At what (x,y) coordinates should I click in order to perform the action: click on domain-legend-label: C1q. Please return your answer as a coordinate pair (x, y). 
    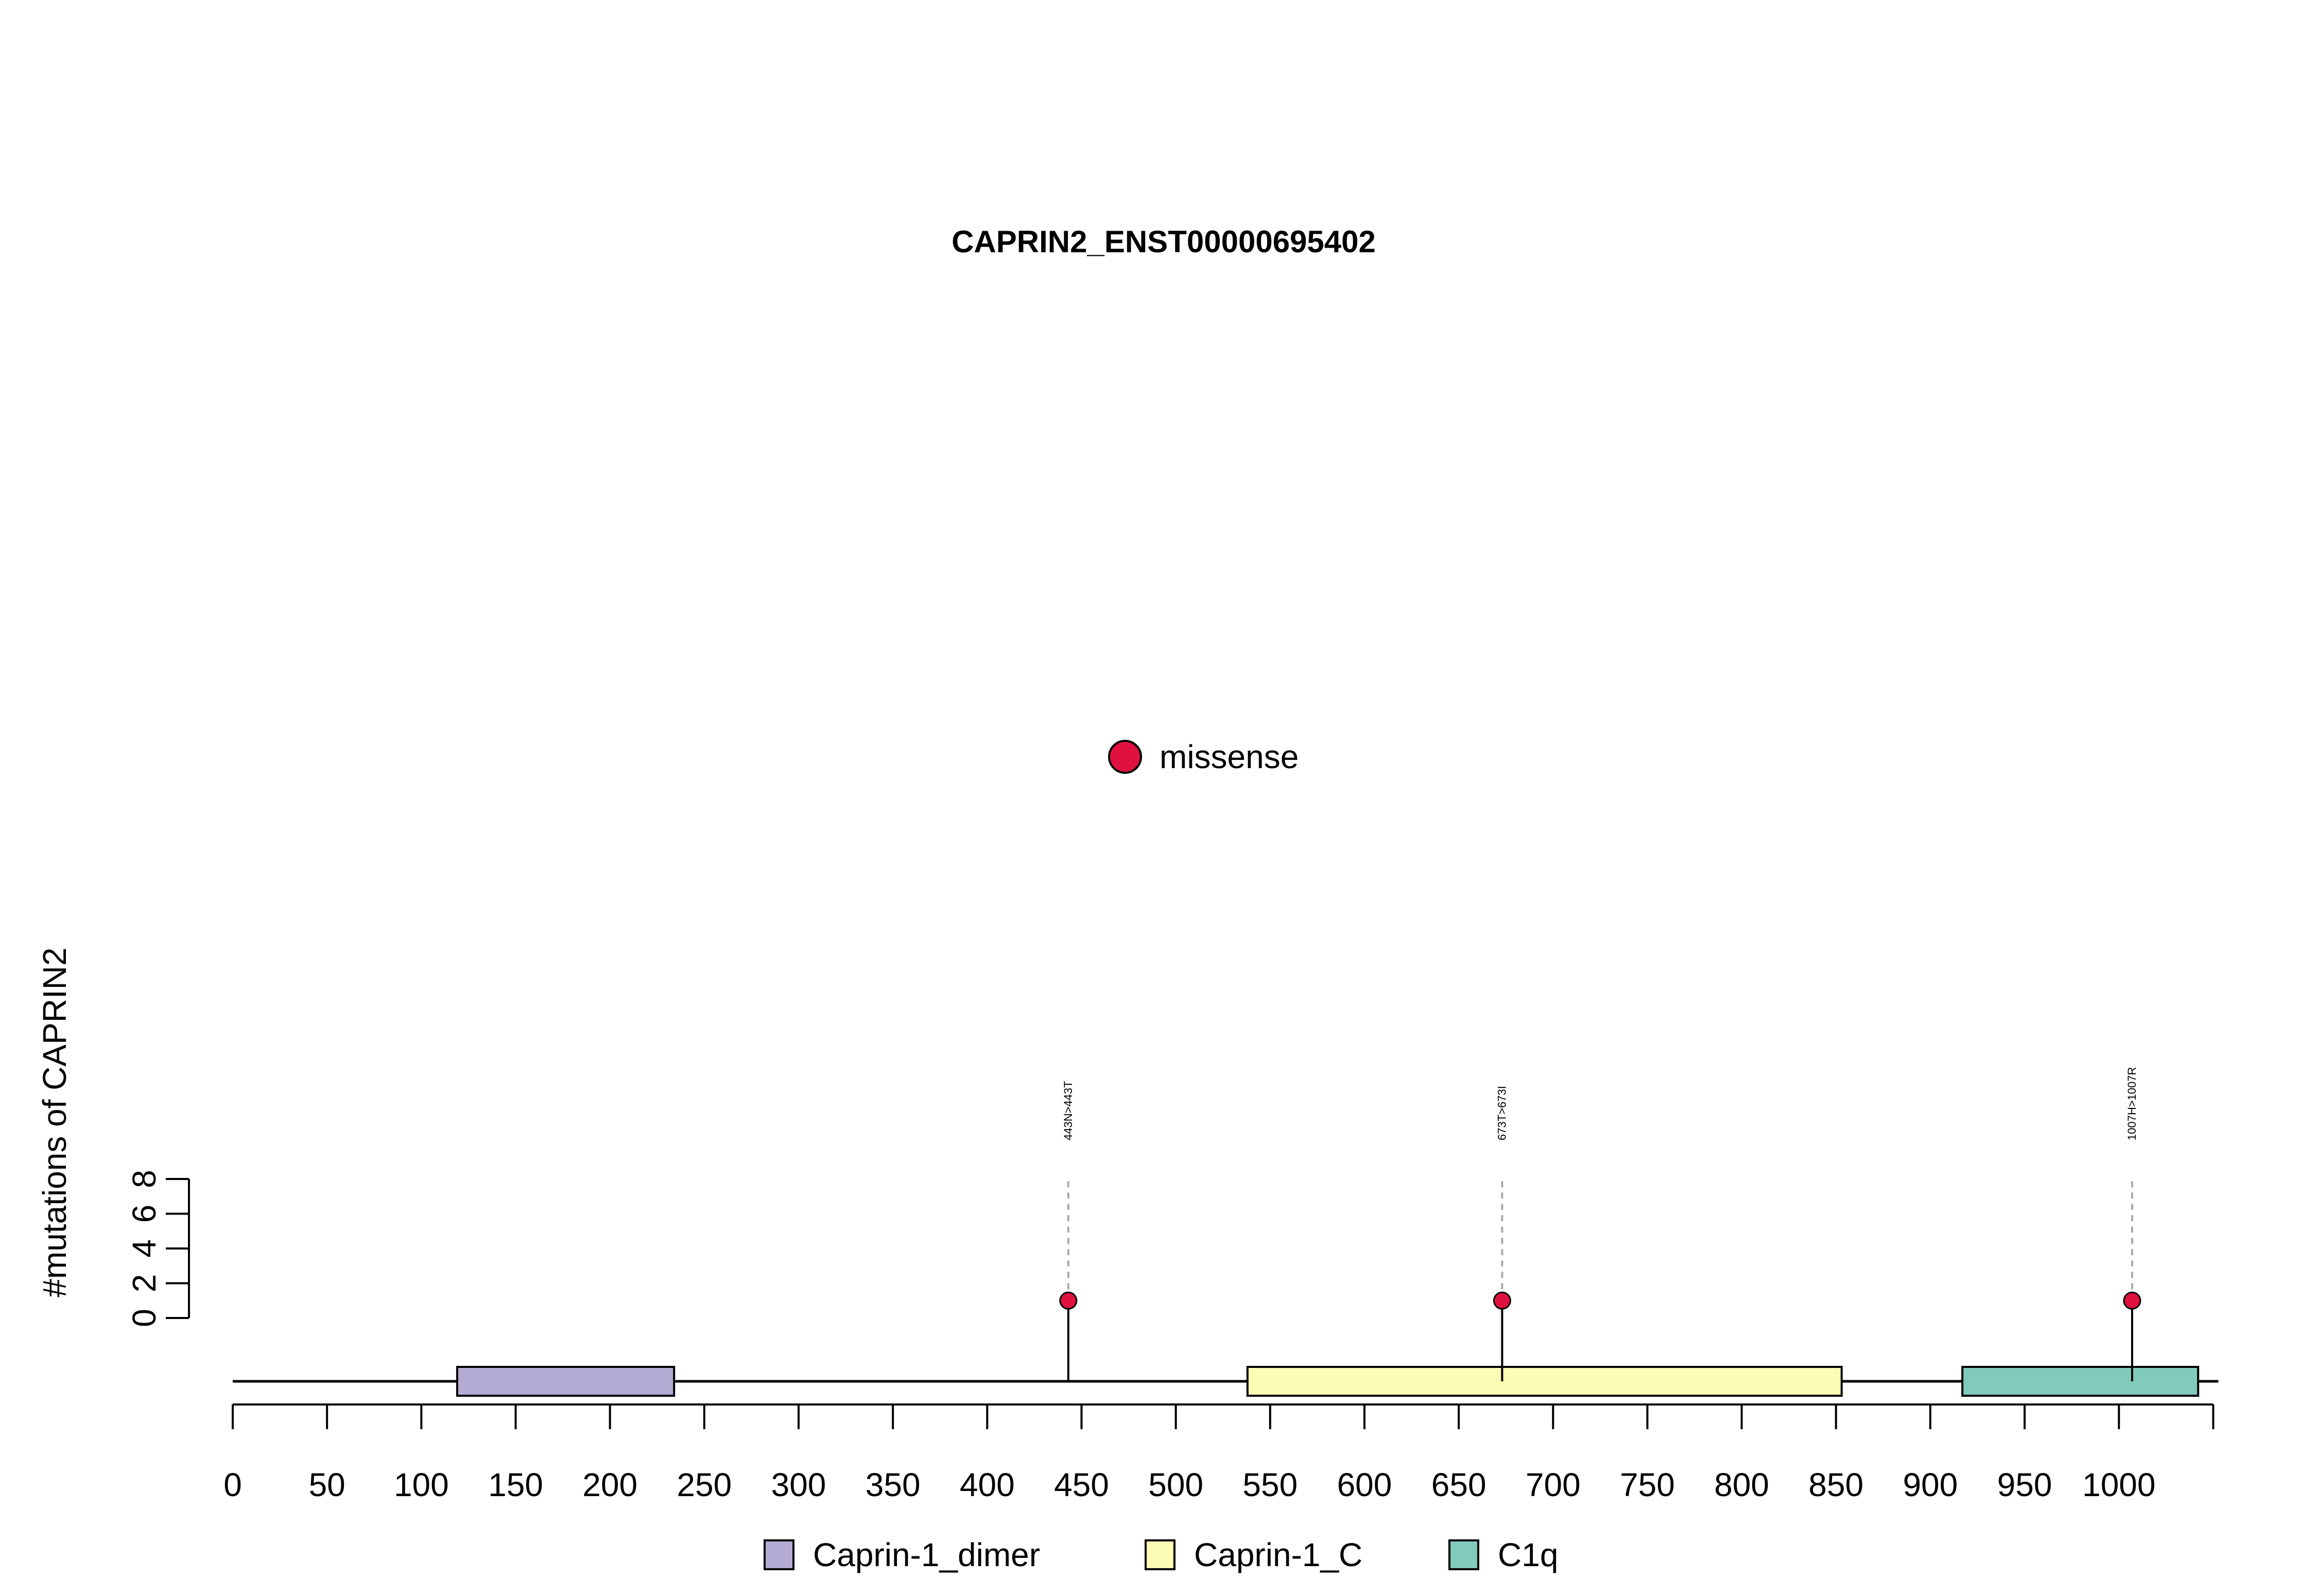
    Looking at the image, I should click on (1528, 1554).